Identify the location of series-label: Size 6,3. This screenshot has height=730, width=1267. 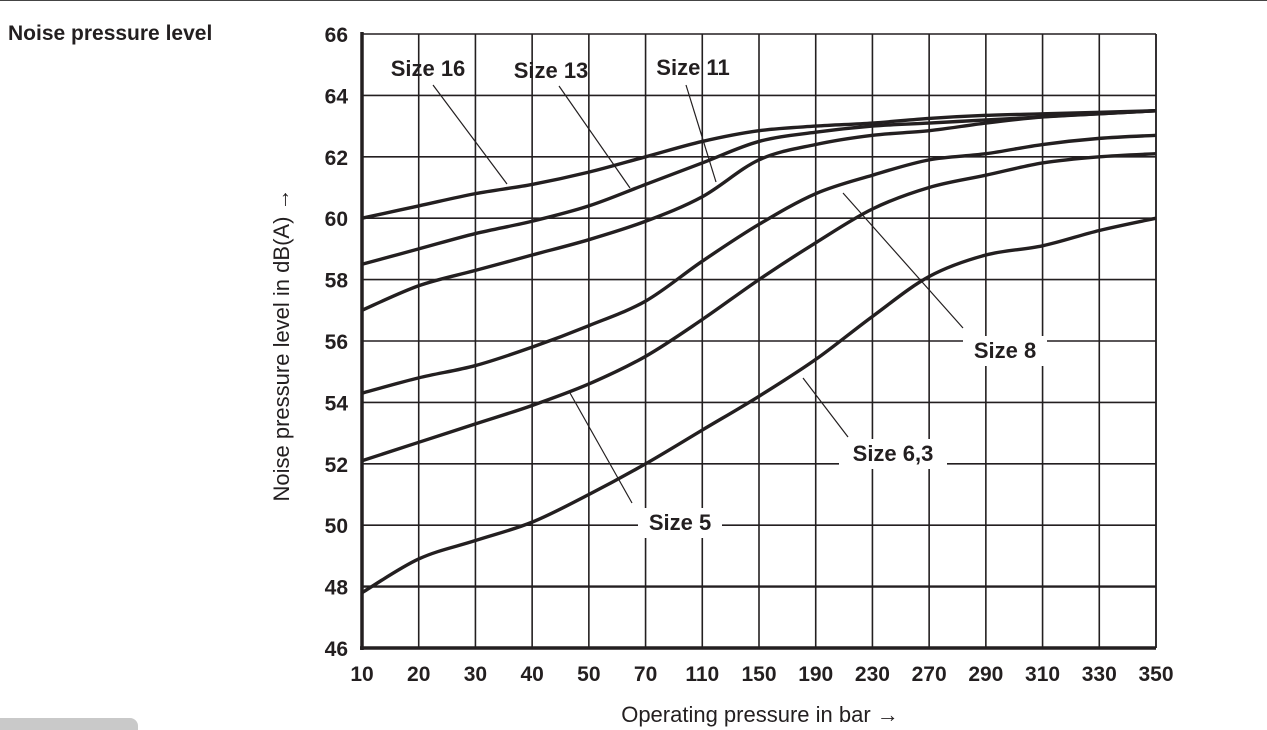
(893, 453).